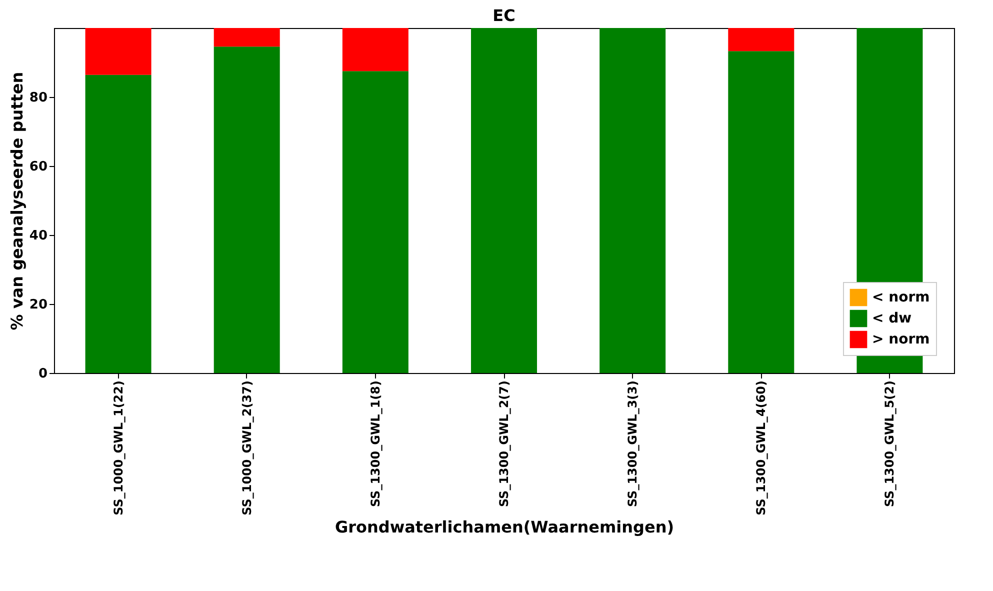 The height and width of the screenshot is (591, 993). What do you see at coordinates (43, 374) in the screenshot?
I see `y-tick-label: 0` at bounding box center [43, 374].